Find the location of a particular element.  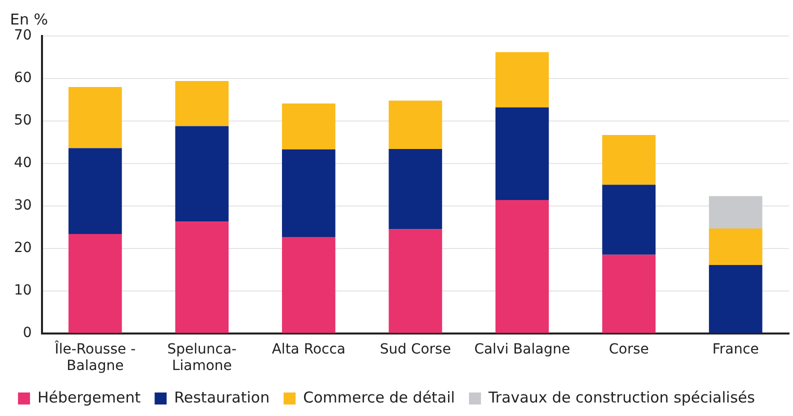

legend-label: Restauration is located at coordinates (222, 397).